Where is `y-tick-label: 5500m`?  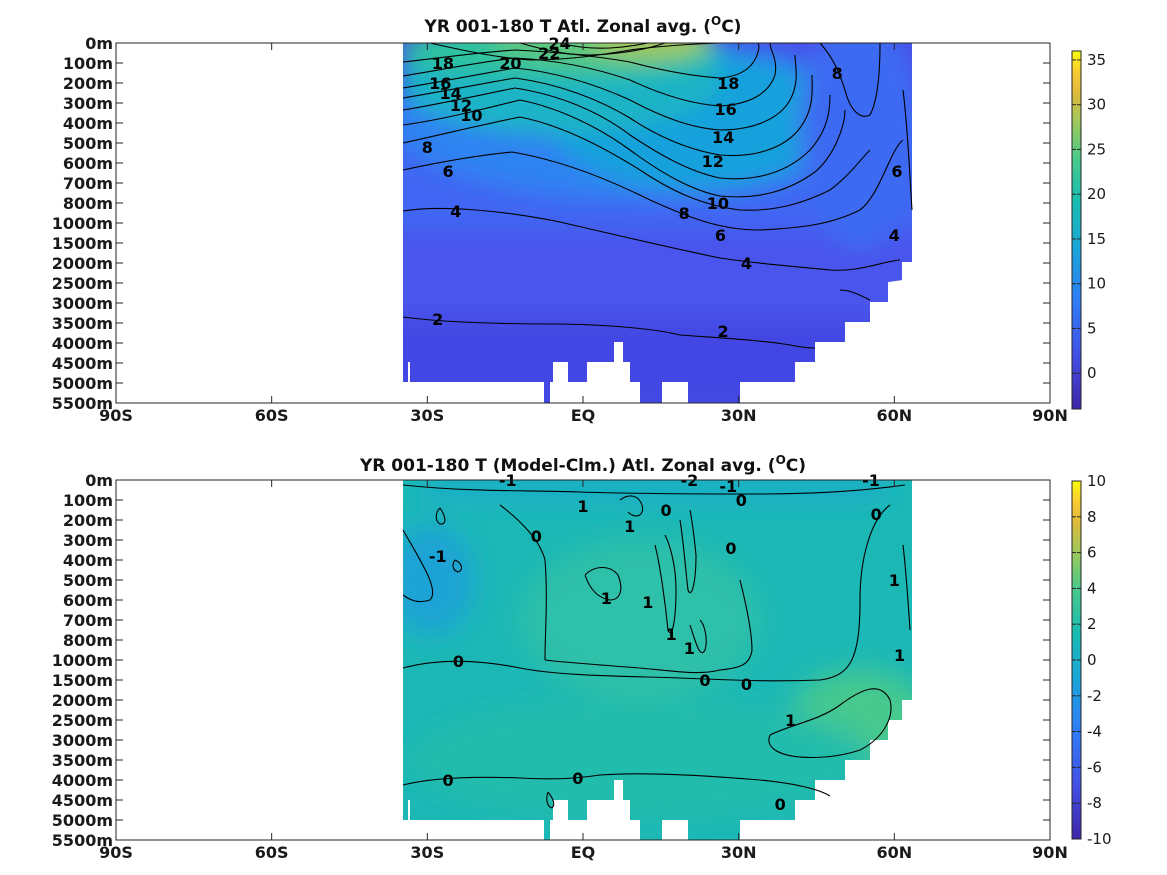
y-tick-label: 5500m is located at coordinates (82, 840).